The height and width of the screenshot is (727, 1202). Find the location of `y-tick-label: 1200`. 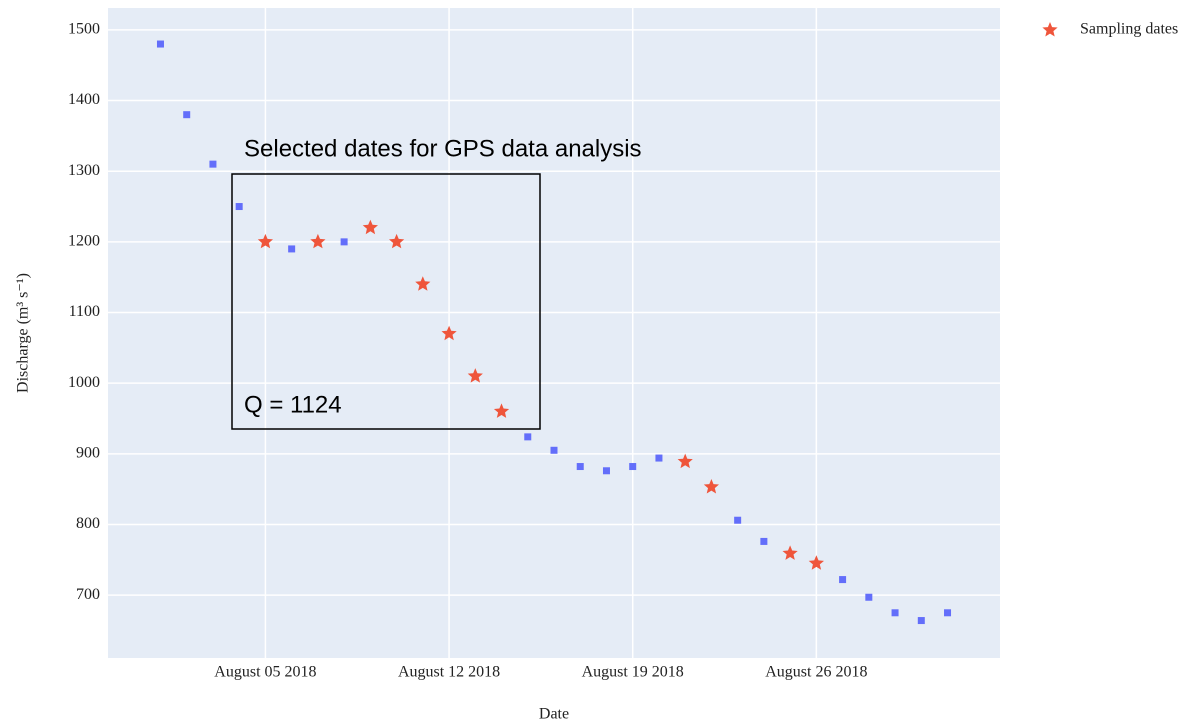

y-tick-label: 1200 is located at coordinates (84, 241).